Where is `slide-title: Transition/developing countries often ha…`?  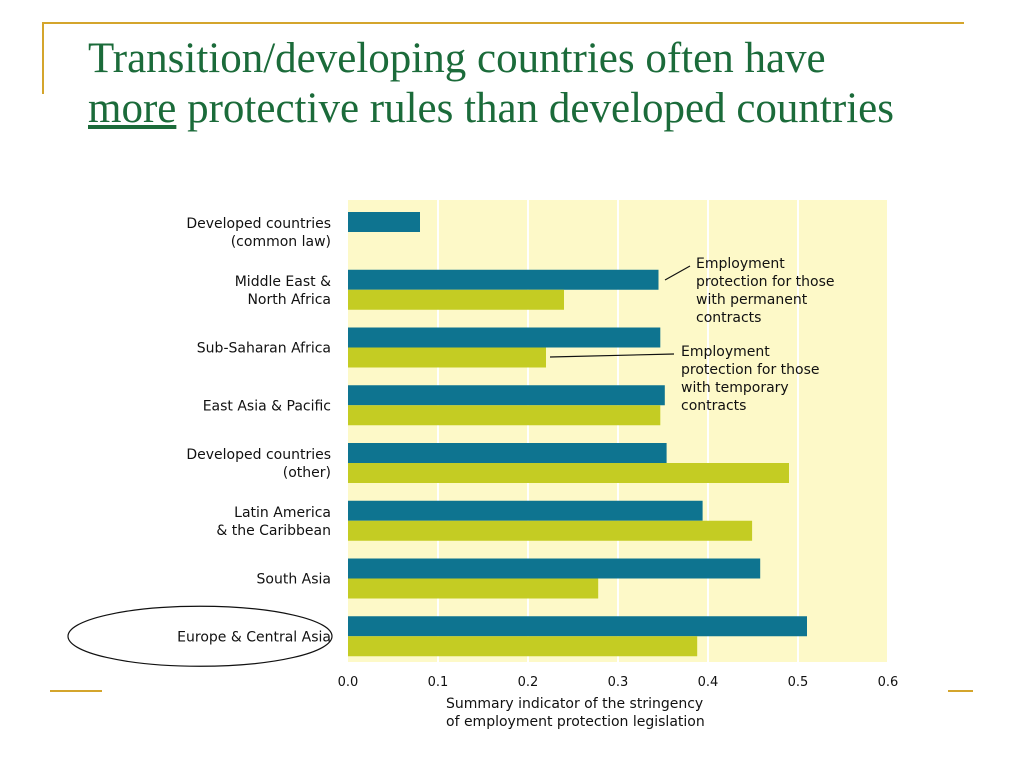
slide-title: Transition/developing countries often ha… is located at coordinates (538, 84).